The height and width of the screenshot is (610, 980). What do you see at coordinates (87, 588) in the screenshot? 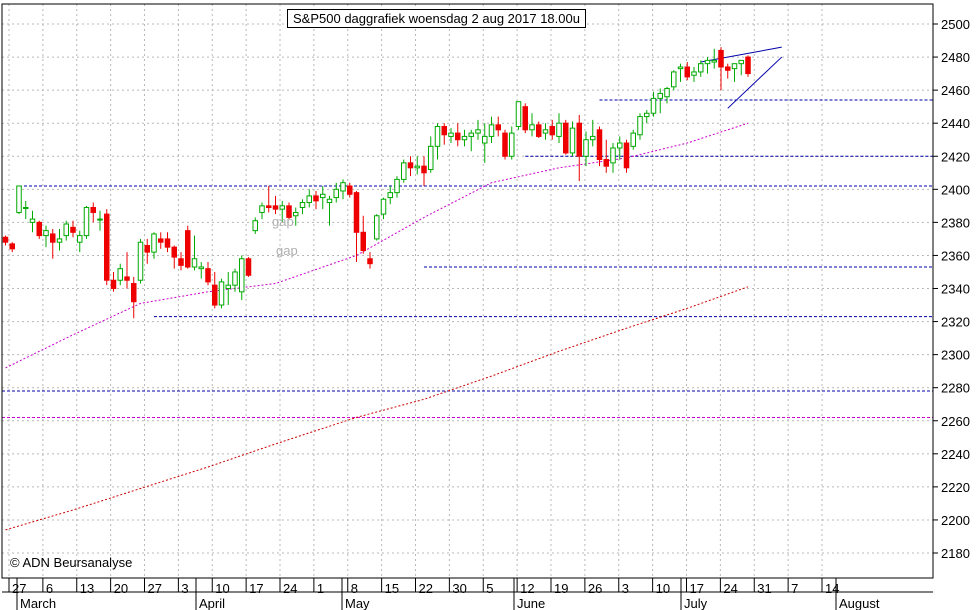
I see `x-tick-label: 13` at bounding box center [87, 588].